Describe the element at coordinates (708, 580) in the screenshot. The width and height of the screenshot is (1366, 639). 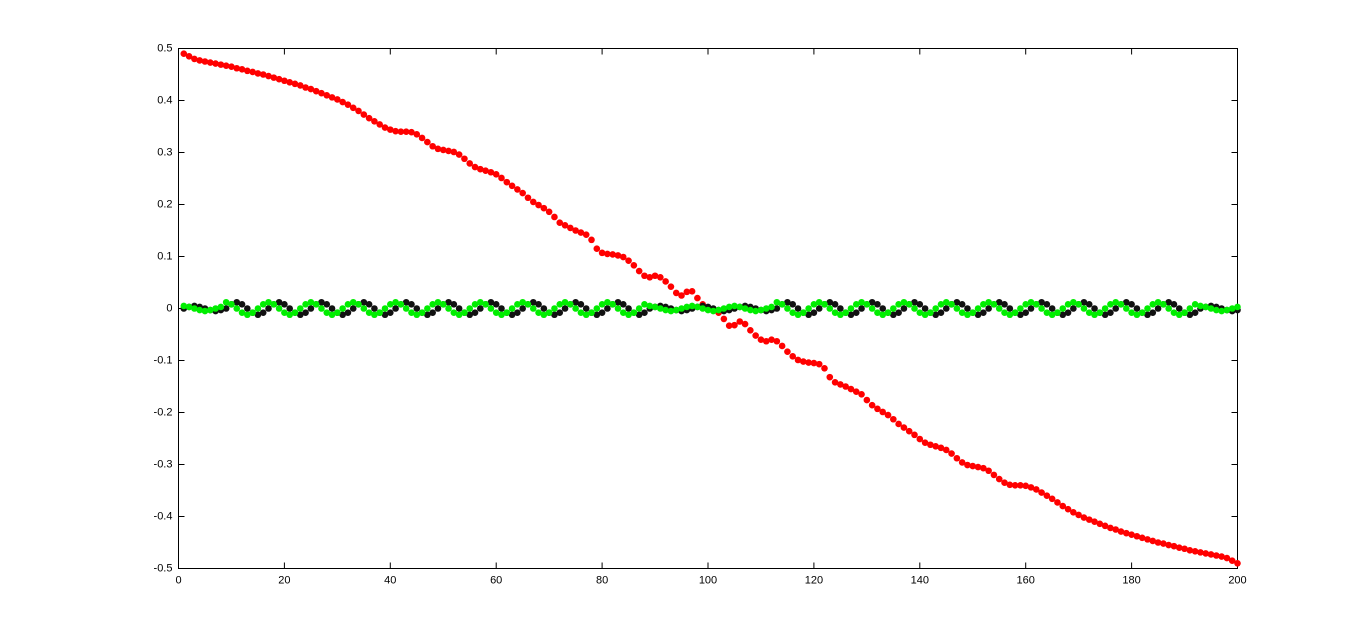
I see `x-tick-label: 100` at that location.